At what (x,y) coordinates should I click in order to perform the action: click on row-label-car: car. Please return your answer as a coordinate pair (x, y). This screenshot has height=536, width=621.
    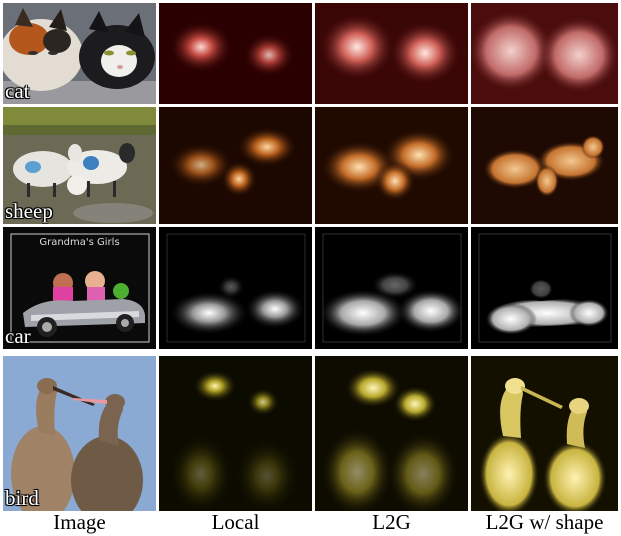
    Looking at the image, I should click on (18, 336).